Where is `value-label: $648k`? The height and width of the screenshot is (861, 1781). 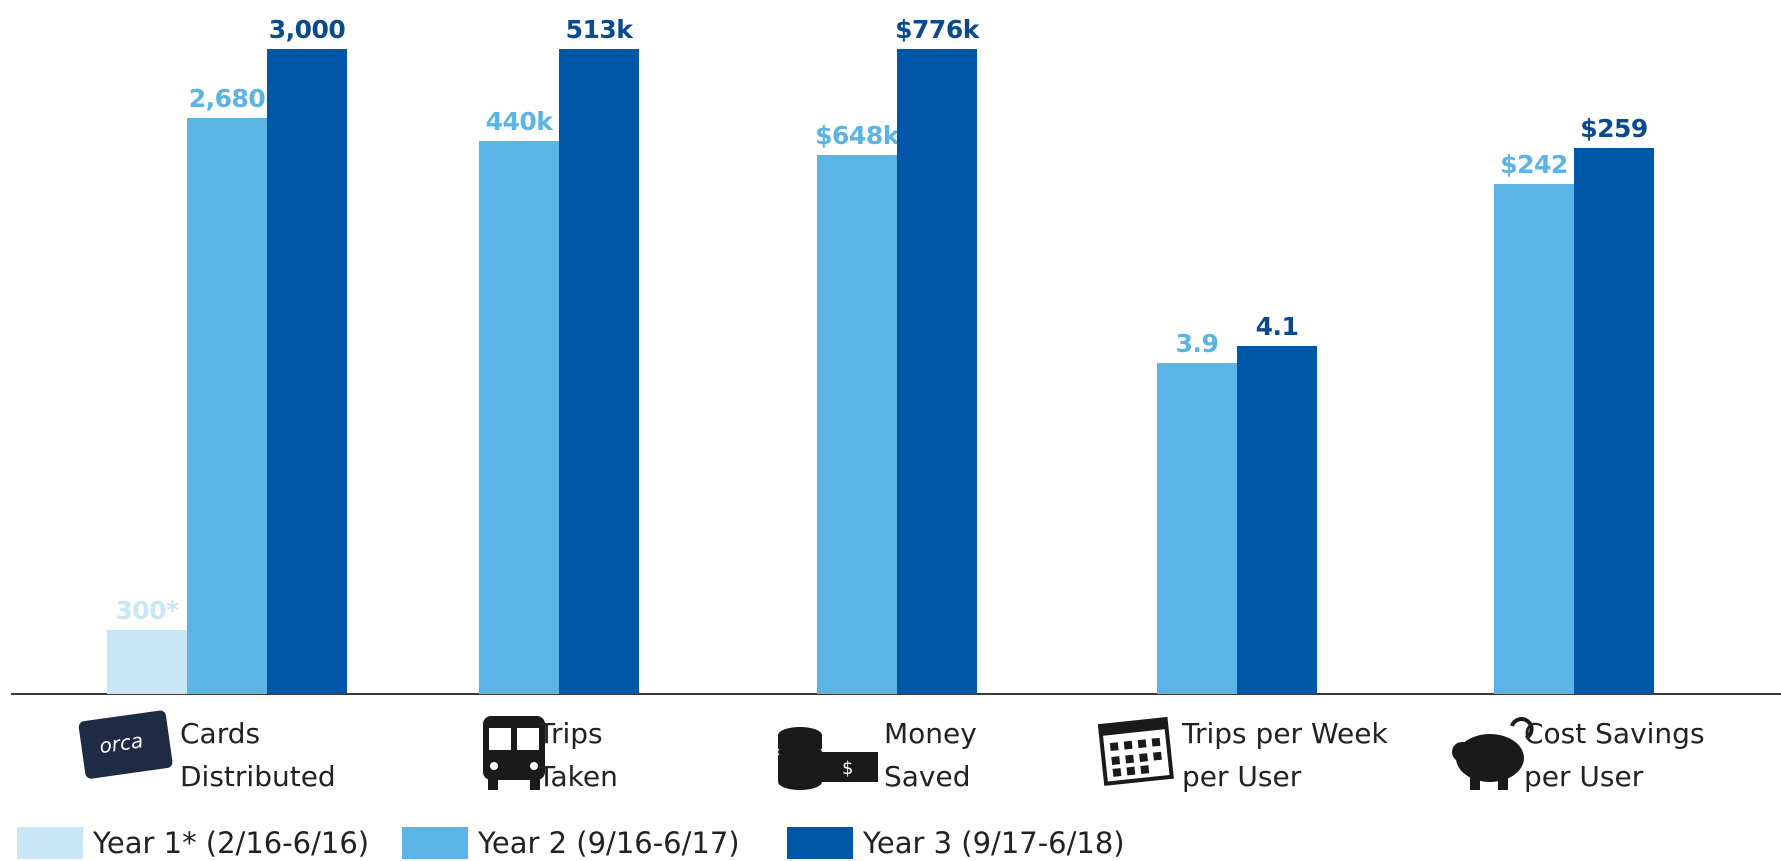 value-label: $648k is located at coordinates (857, 136).